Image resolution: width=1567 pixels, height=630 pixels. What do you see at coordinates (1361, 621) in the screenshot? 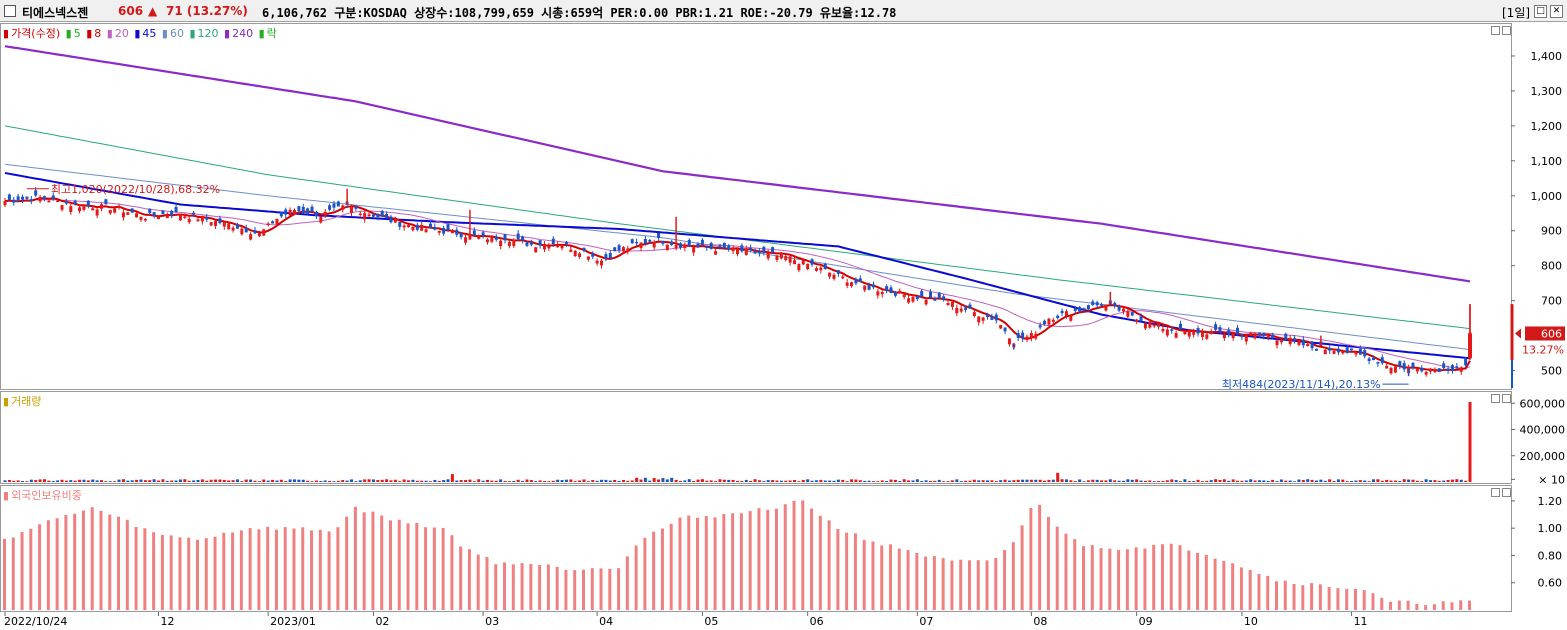
I see `date-tick-label: 11` at bounding box center [1361, 621].